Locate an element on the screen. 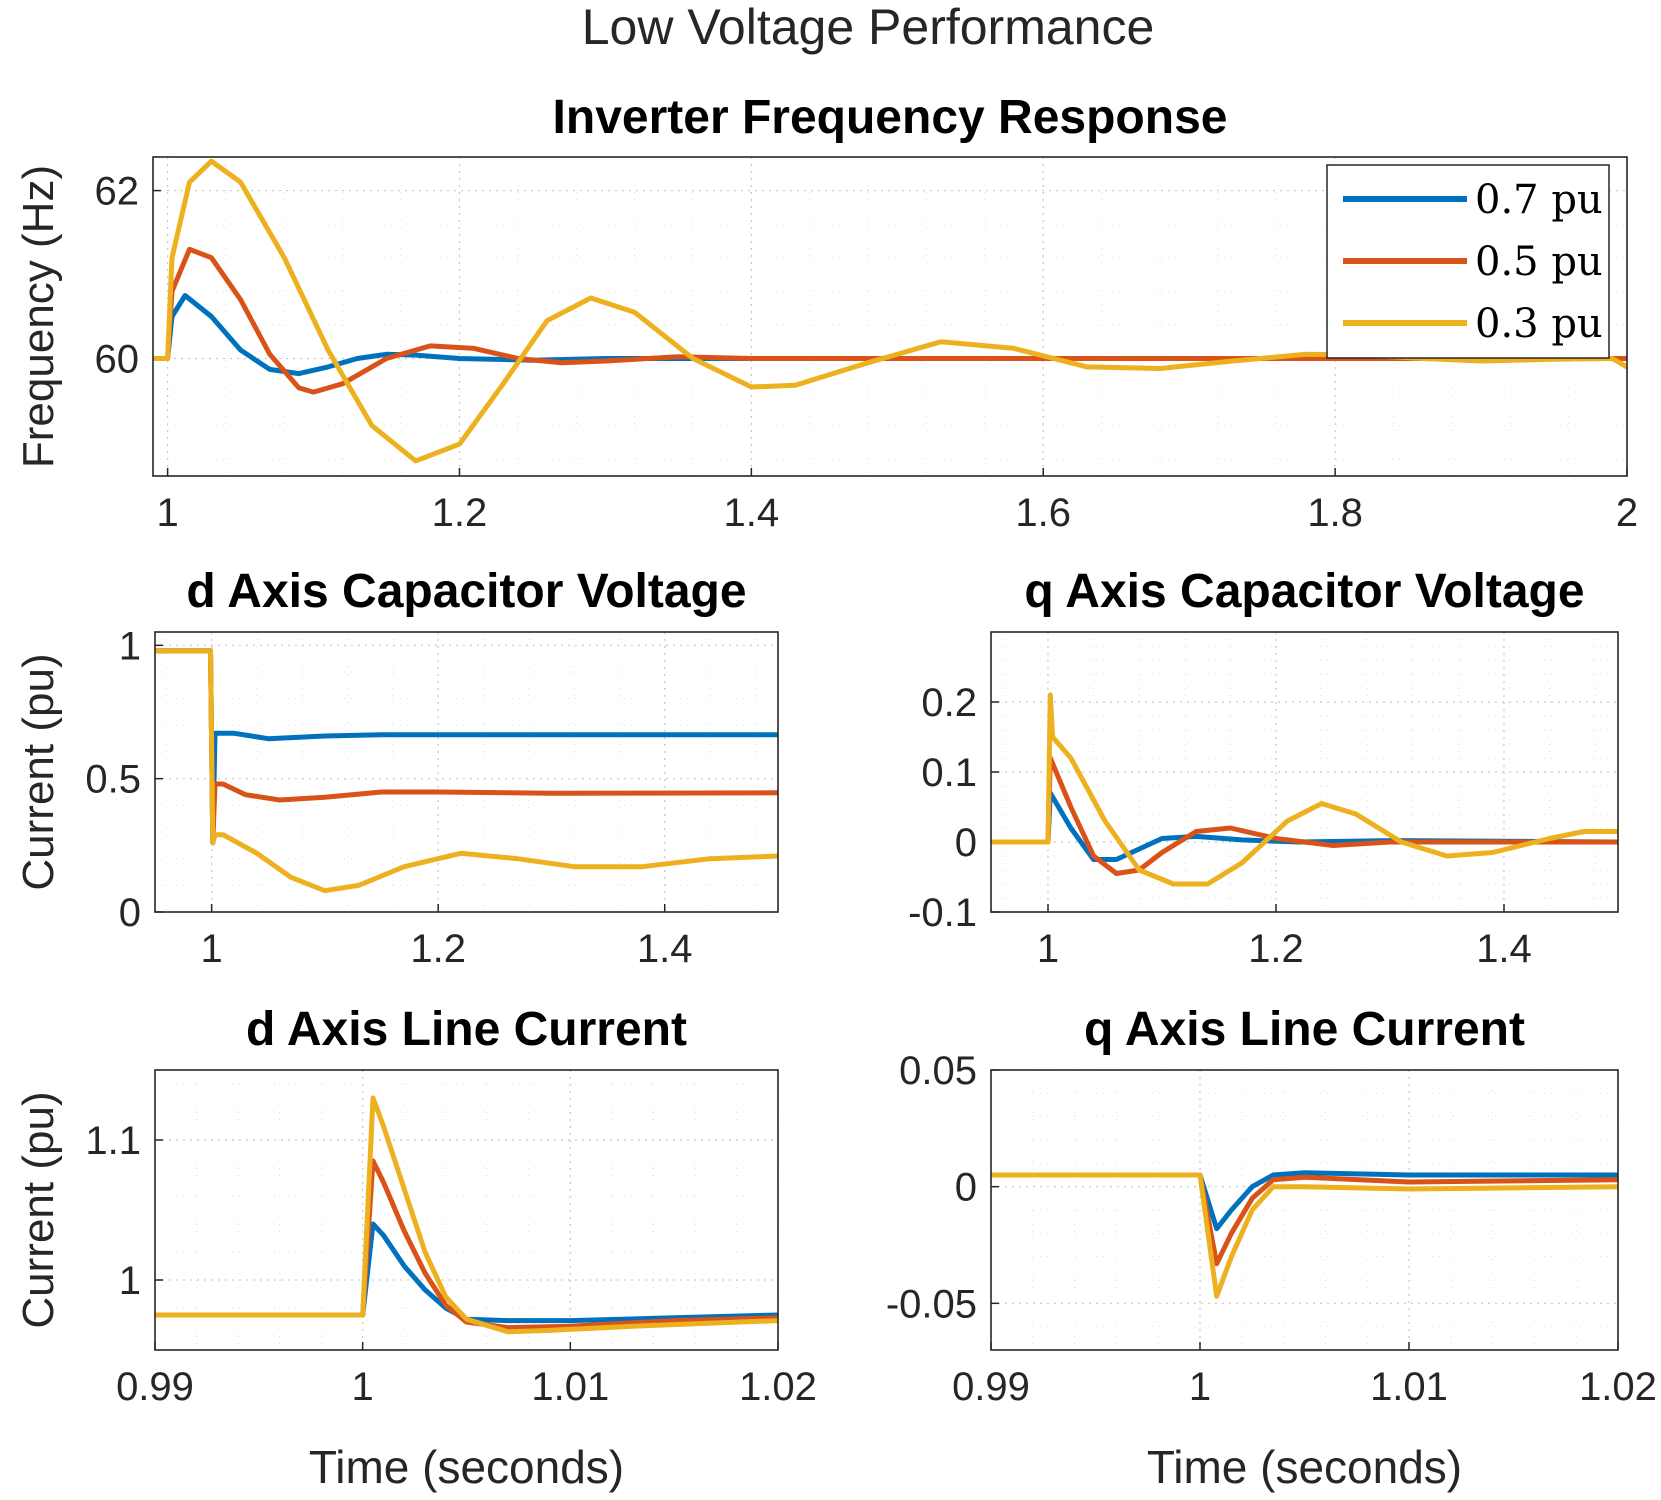 This screenshot has width=1661, height=1500. plot-title: q Axis Capacitor Voltage is located at coordinates (1304, 591).